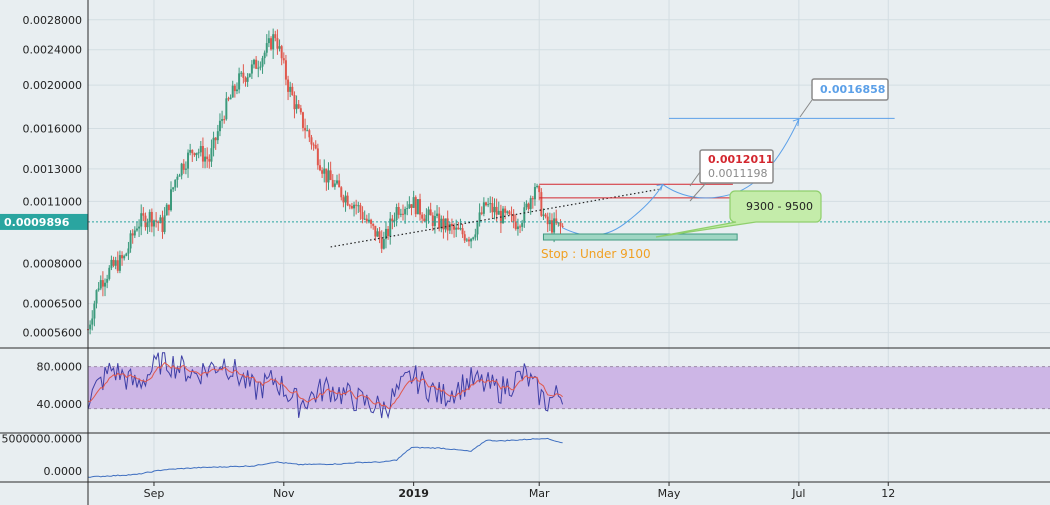  What do you see at coordinates (44, 221) in the screenshot?
I see `current-price-tag` at bounding box center [44, 221].